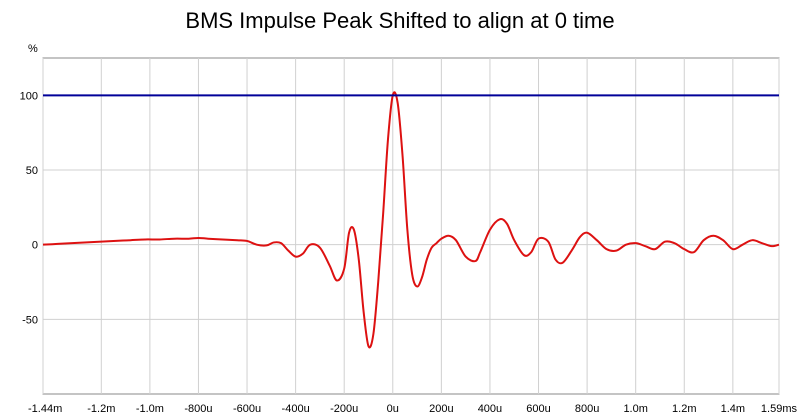 This screenshot has height=418, width=800. I want to click on x-tick-label: -1.2m, so click(101, 409).